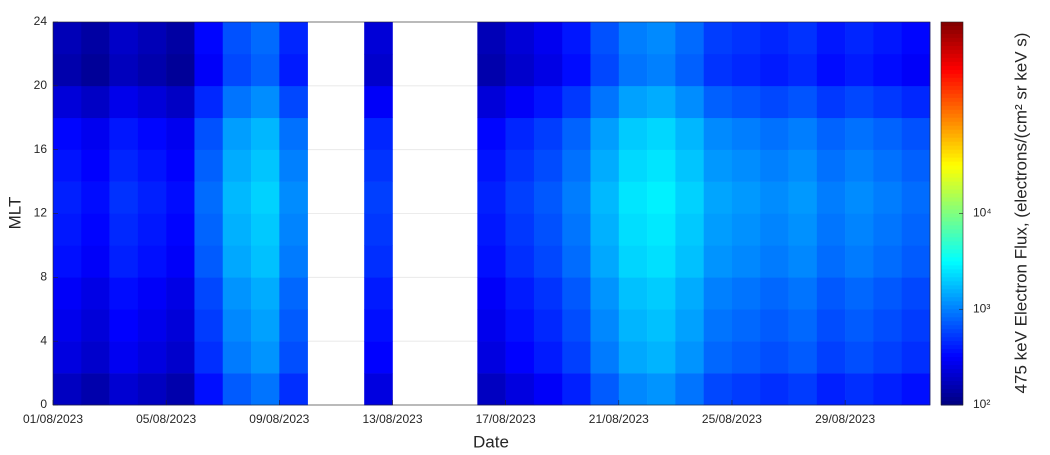 This screenshot has width=1050, height=455. I want to click on y-tick-label: 20, so click(41, 85).